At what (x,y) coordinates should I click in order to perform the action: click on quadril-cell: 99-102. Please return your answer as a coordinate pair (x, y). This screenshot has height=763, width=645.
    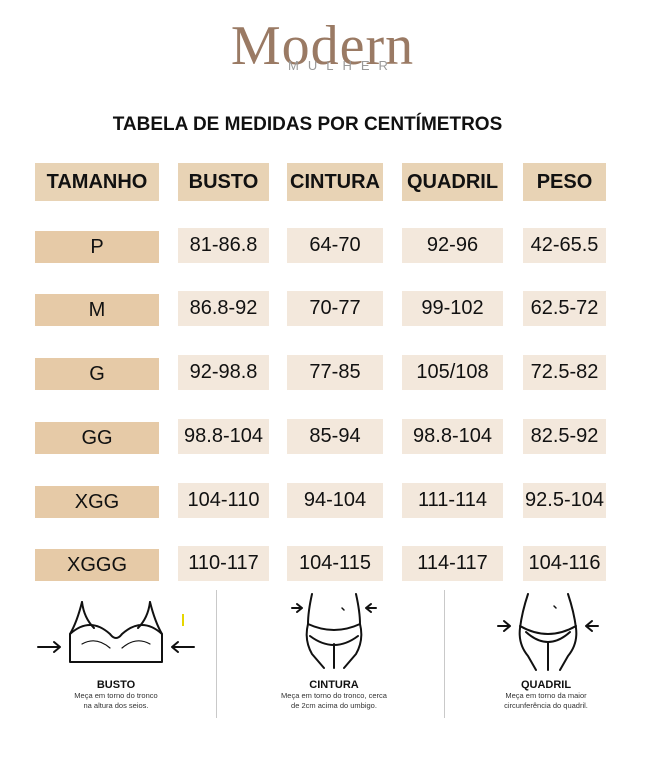
    Looking at the image, I should click on (452, 308).